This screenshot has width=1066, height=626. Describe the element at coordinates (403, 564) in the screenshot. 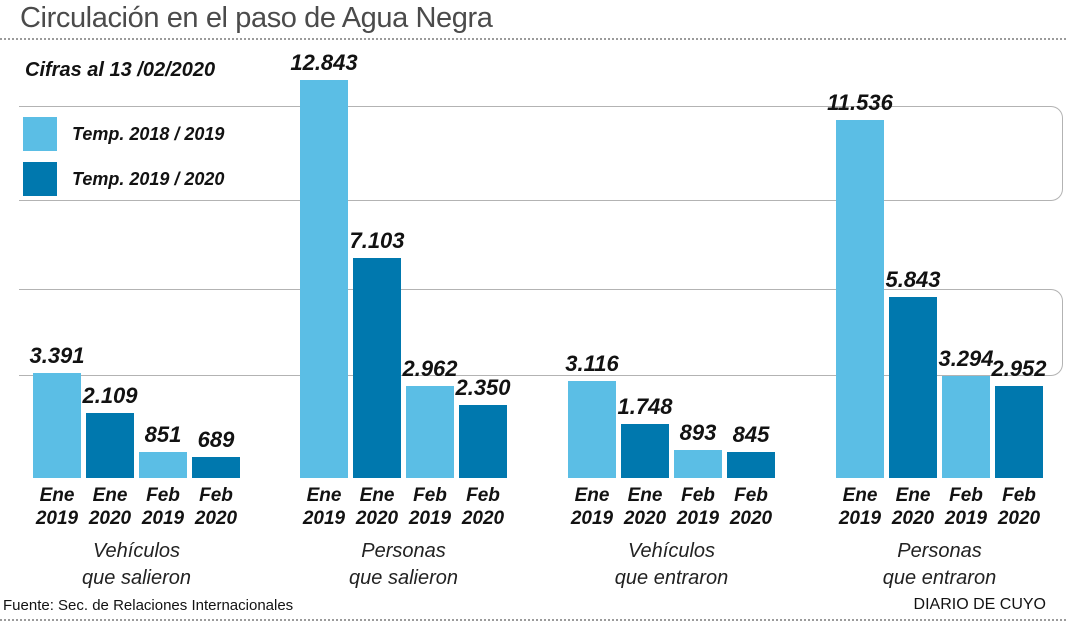

I see `group-label: Personas que salieron` at that location.